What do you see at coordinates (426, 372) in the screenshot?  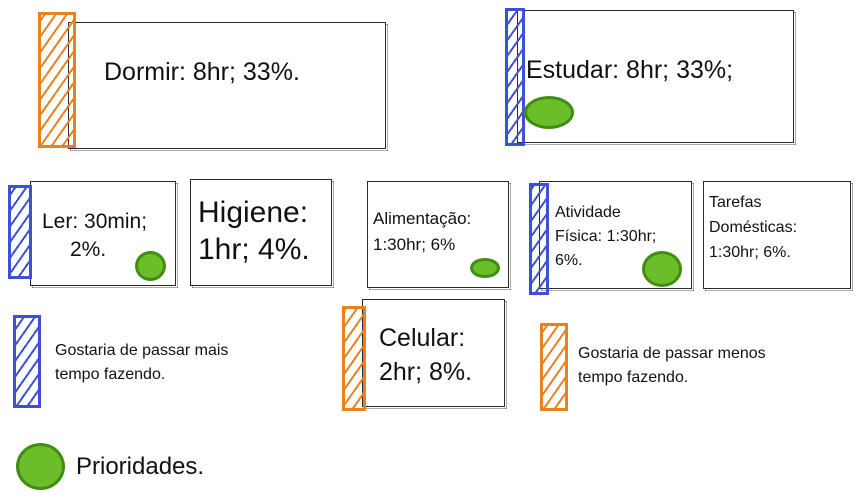 I see `celular-label-line2: 2hr; 8%.` at bounding box center [426, 372].